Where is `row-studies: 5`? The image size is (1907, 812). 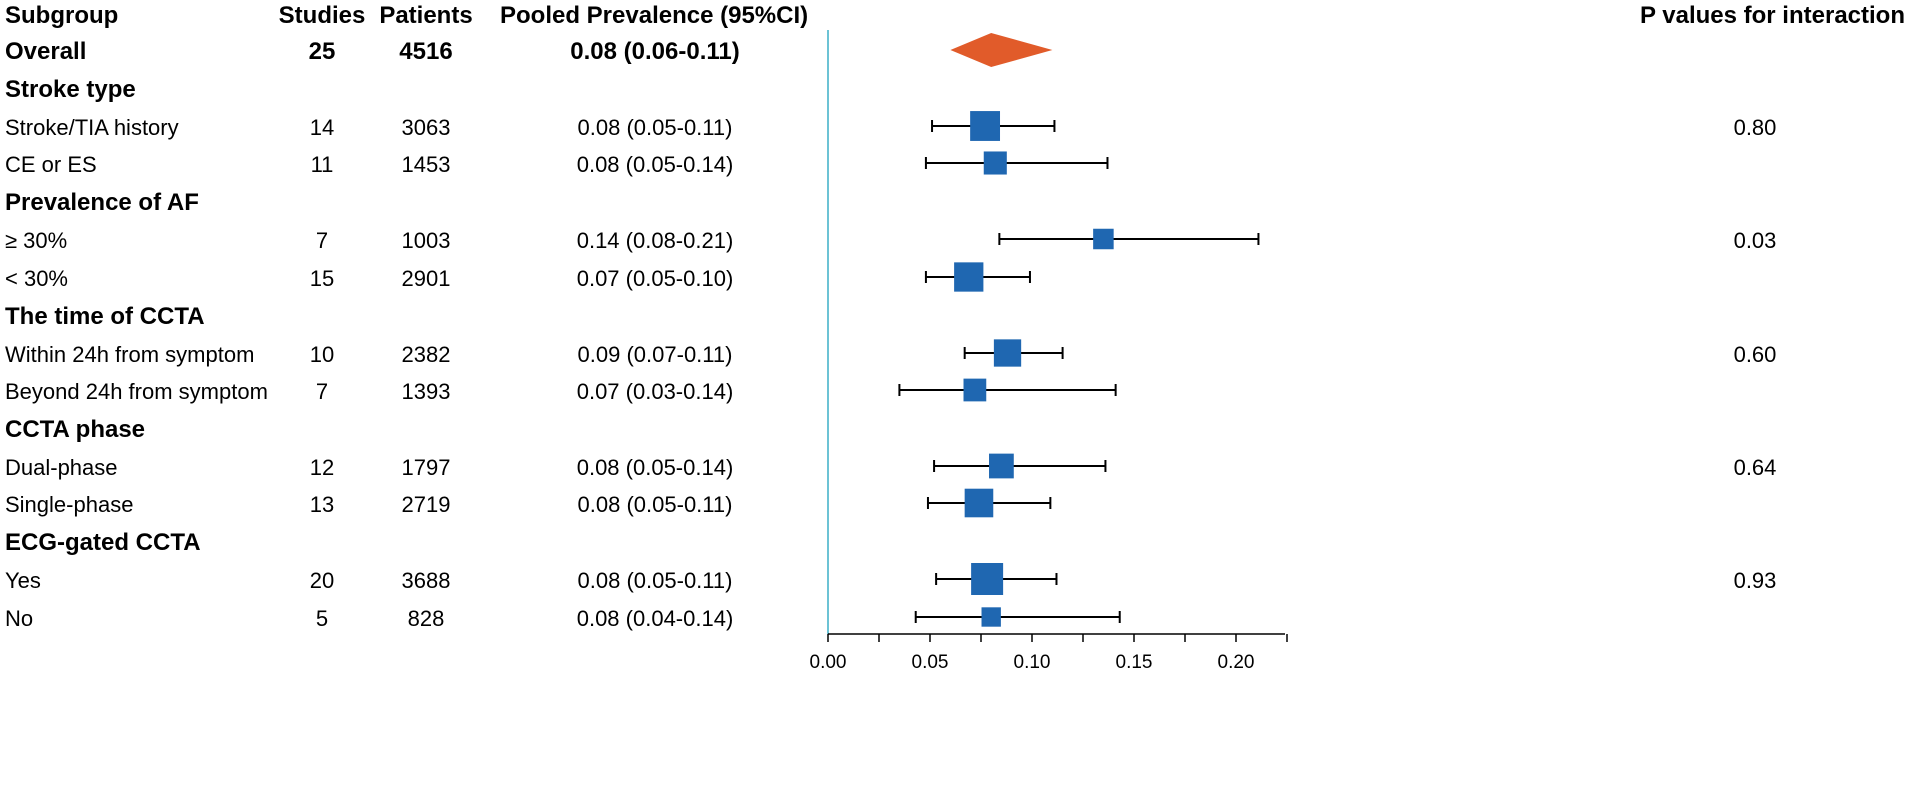
row-studies: 5 is located at coordinates (322, 618).